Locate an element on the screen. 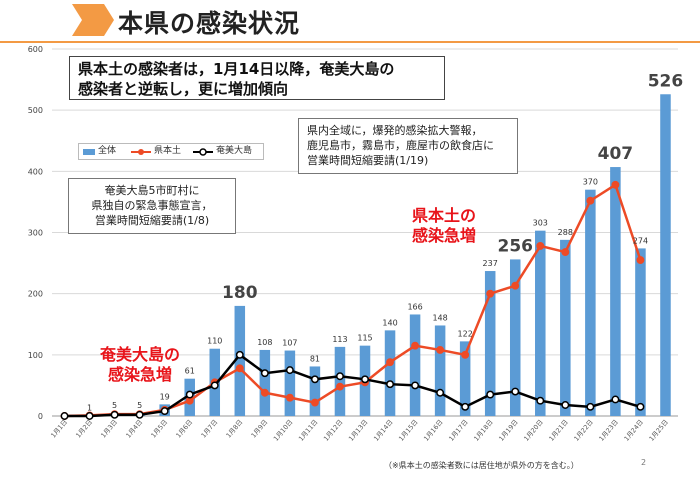  legend-label-total: 全体 is located at coordinates (107, 151).